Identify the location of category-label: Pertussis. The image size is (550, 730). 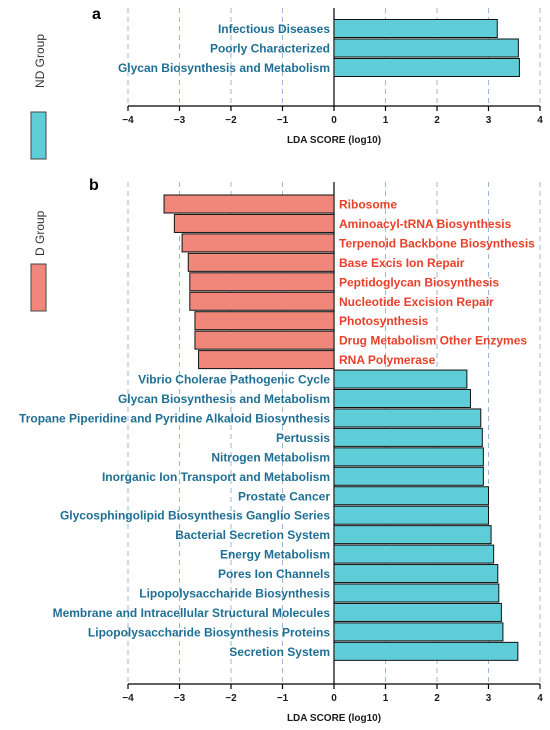
(303, 438).